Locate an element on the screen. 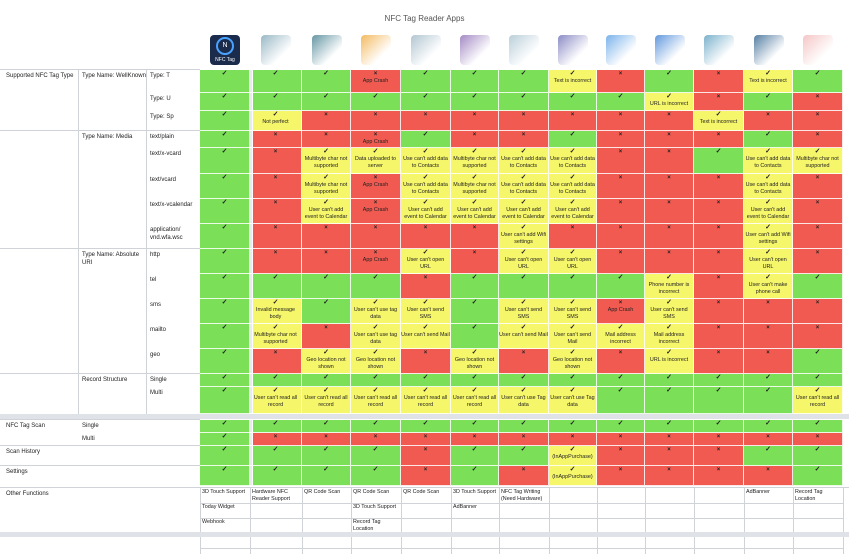 The height and width of the screenshot is (554, 849). result-note: User can't open URL is located at coordinates (768, 263).